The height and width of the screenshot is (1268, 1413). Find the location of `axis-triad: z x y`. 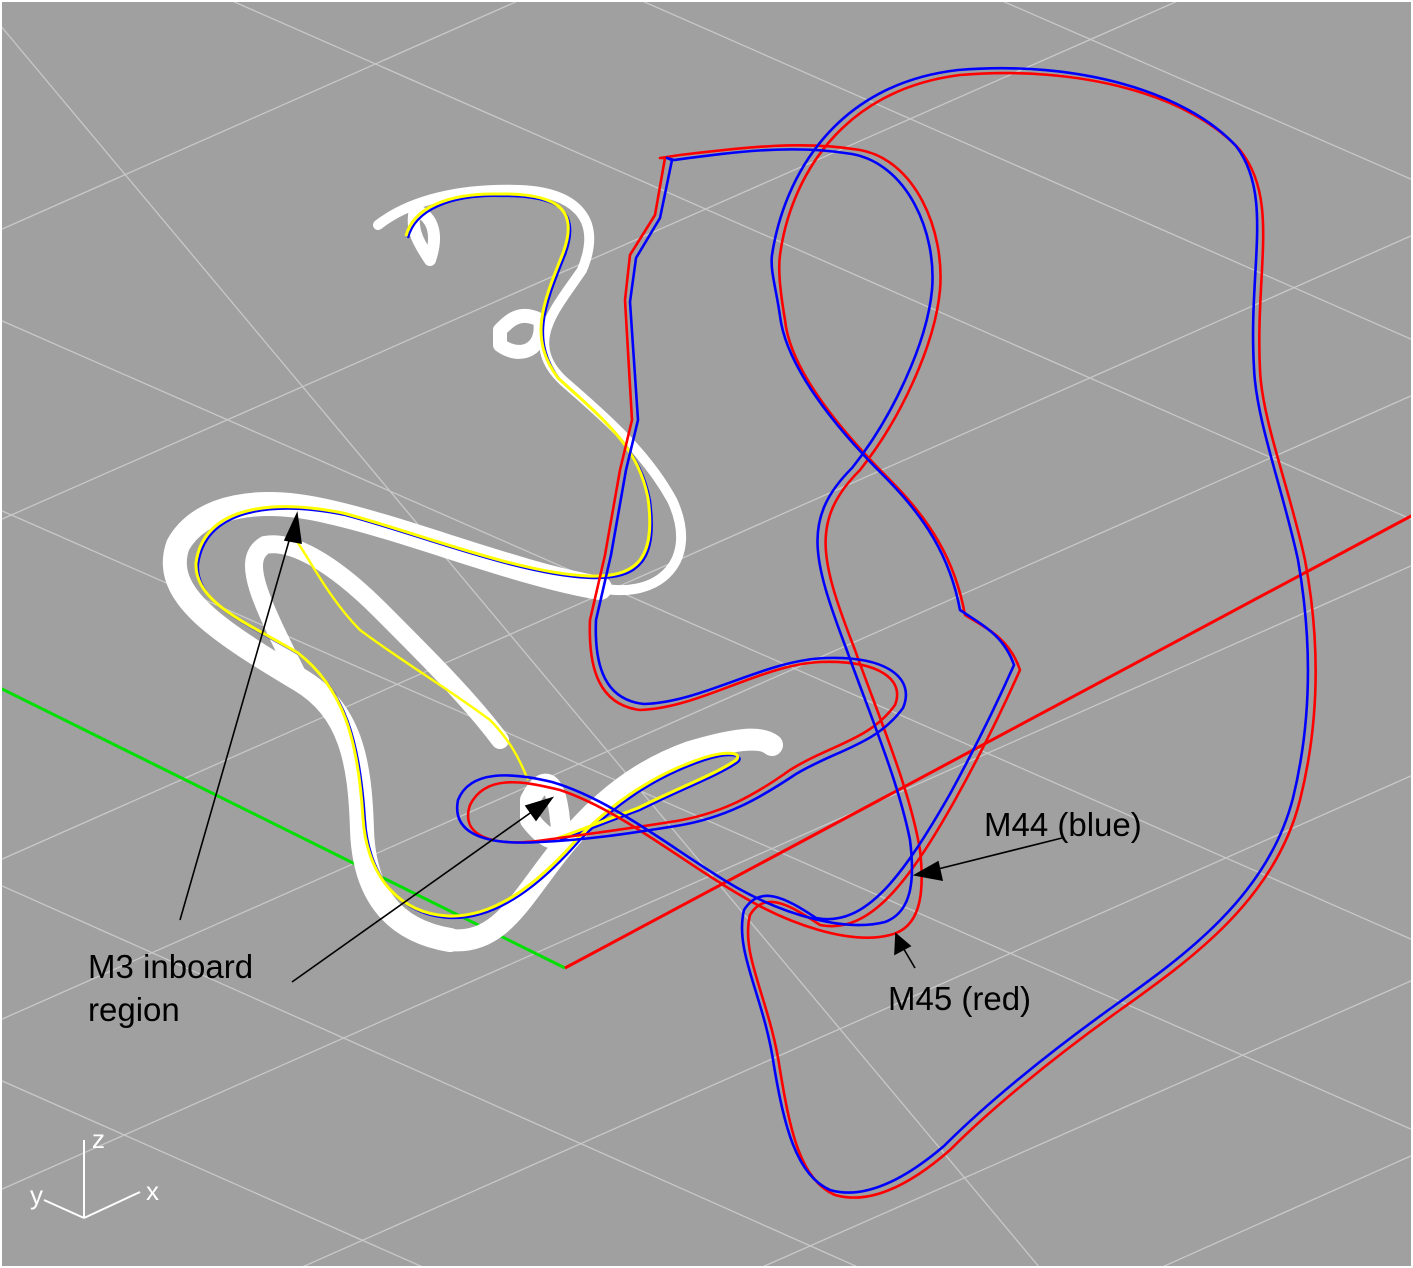

axis-triad: z x y is located at coordinates (94, 1171).